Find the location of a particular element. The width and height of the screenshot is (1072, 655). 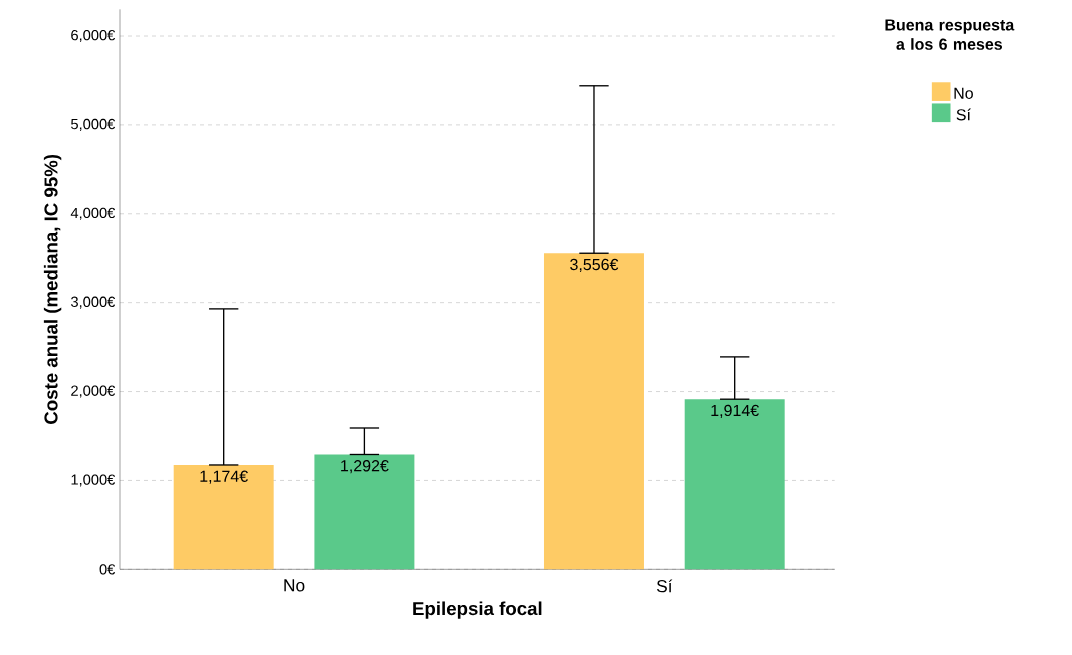

y-tick-label: 0€ is located at coordinates (107, 569).